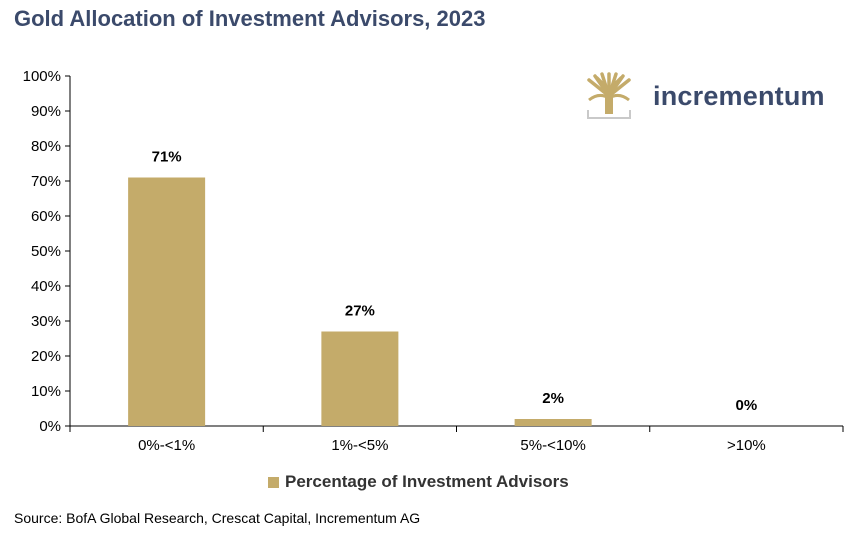  I want to click on y-tick-label: 60%, so click(46, 216).